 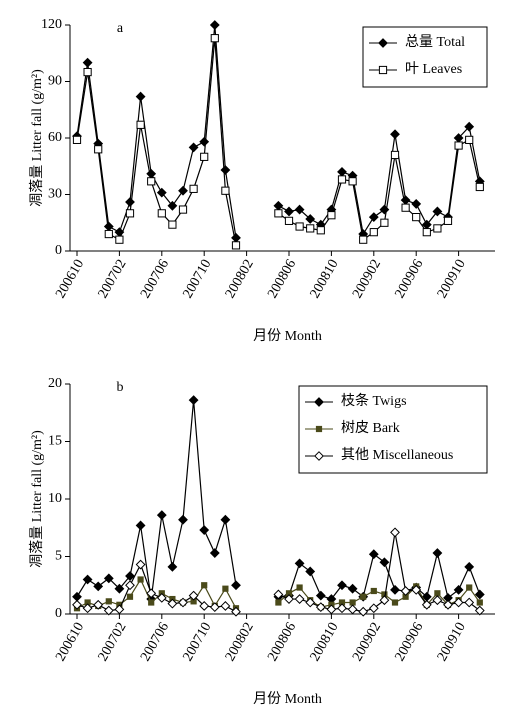 What do you see at coordinates (367, 642) in the screenshot?
I see `x-tick-label: 200902` at bounding box center [367, 642].